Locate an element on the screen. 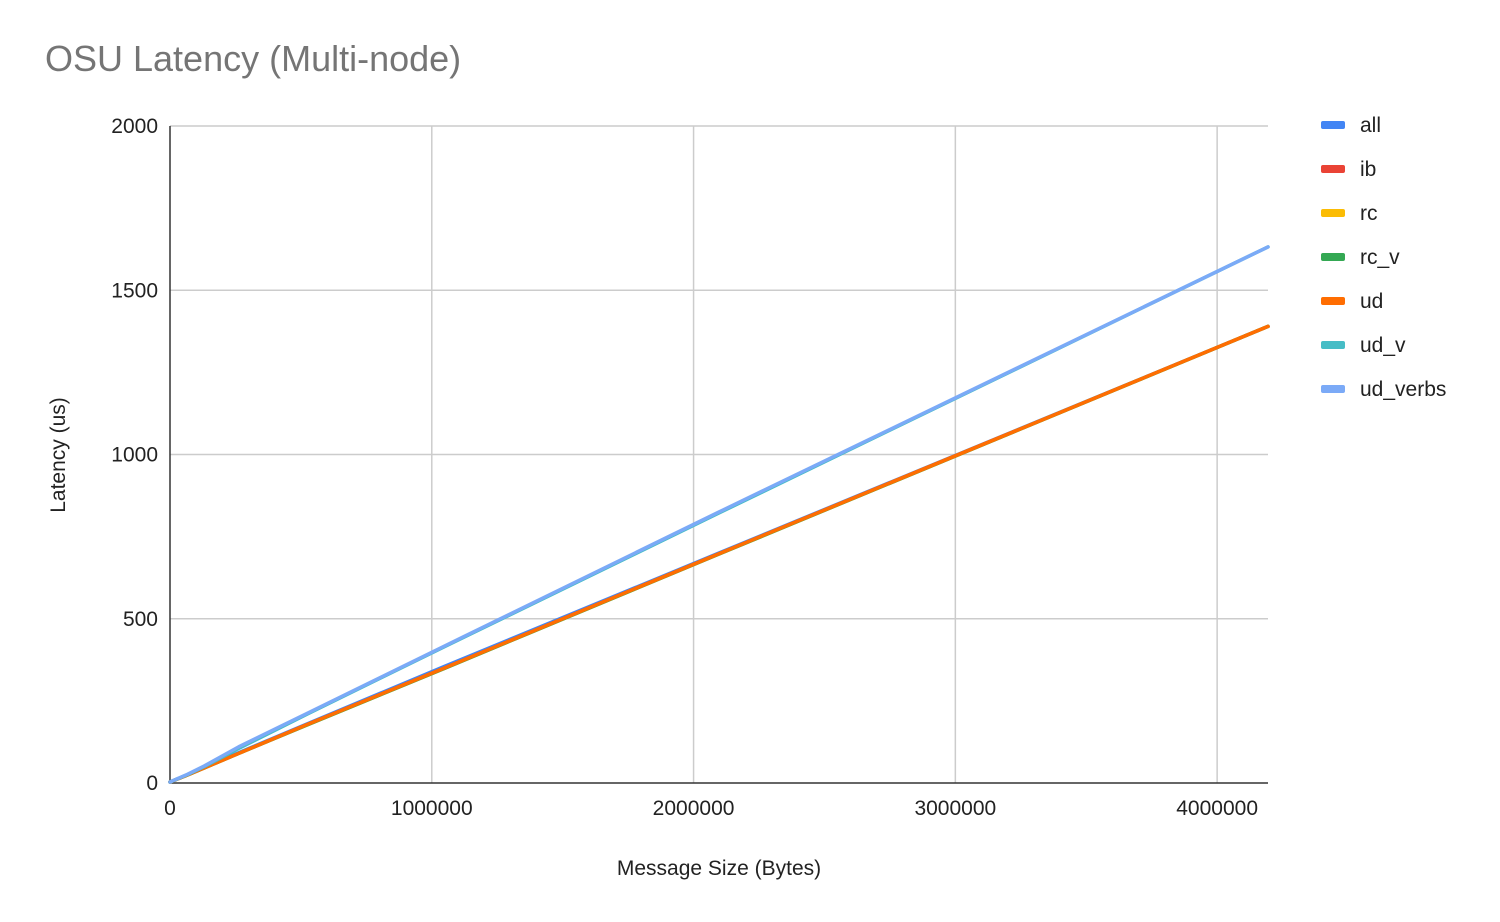 The height and width of the screenshot is (922, 1500). y-tick-label: 1500 is located at coordinates (134, 290).